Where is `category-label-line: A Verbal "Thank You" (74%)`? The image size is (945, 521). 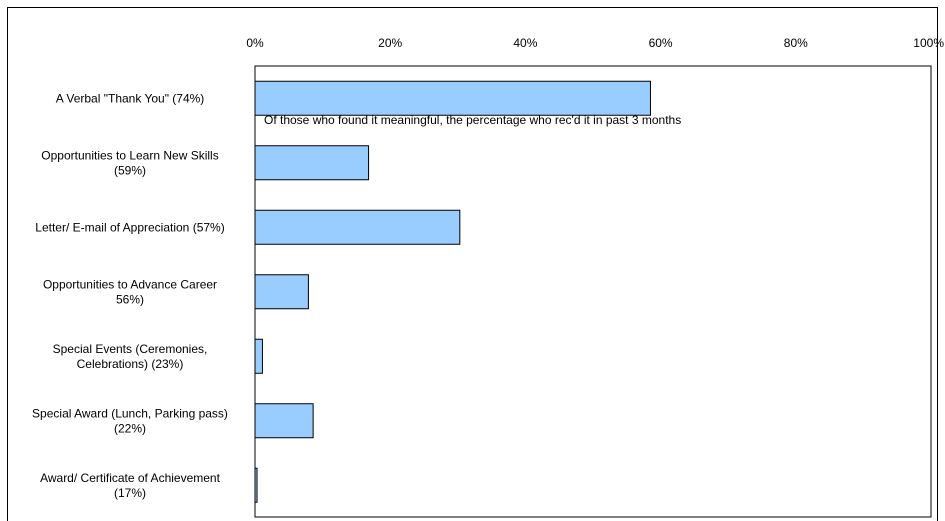 category-label-line: A Verbal "Thank You" (74%) is located at coordinates (130, 98).